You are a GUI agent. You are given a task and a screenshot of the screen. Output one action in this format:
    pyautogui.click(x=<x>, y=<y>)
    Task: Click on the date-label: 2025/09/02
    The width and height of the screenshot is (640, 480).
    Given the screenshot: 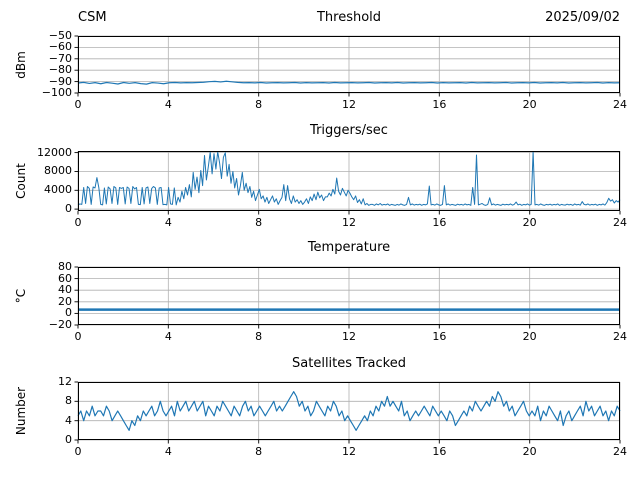 What is the action you would take?
    pyautogui.click(x=582, y=17)
    